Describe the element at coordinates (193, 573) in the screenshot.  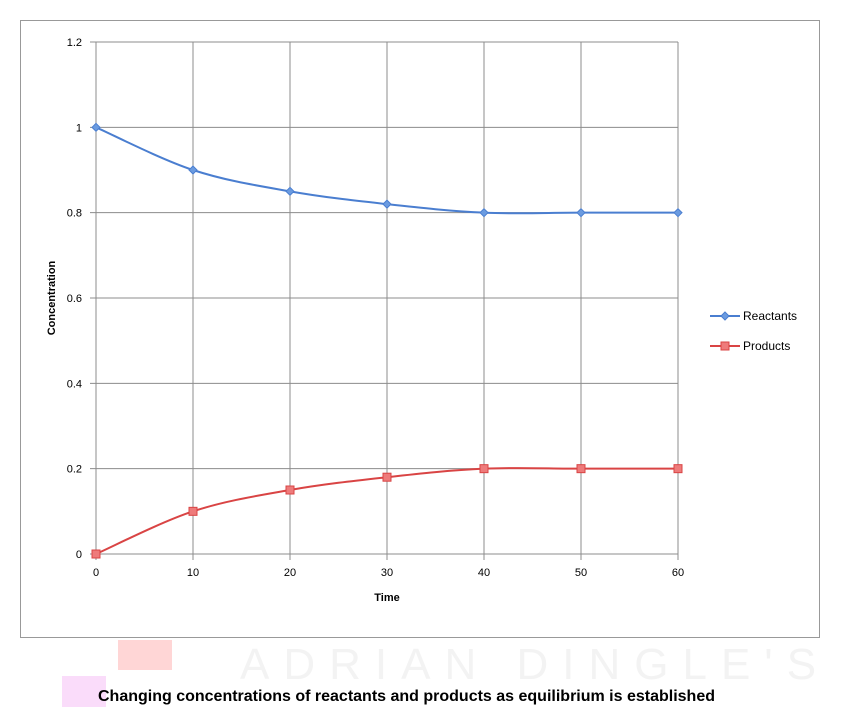
I see `x-tick-label: 10` at that location.